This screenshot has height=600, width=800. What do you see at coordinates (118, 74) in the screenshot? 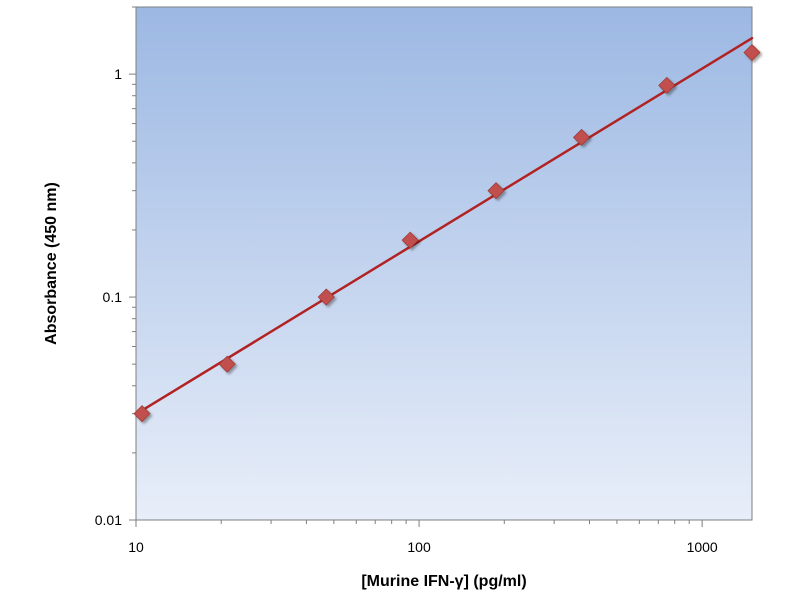
I see `y-tick-label: 1` at bounding box center [118, 74].